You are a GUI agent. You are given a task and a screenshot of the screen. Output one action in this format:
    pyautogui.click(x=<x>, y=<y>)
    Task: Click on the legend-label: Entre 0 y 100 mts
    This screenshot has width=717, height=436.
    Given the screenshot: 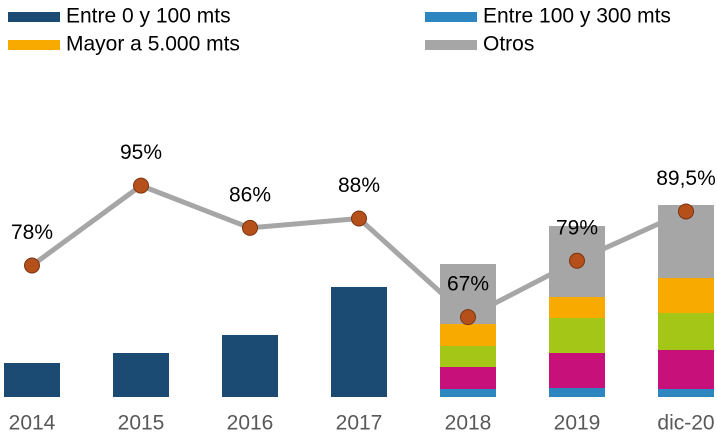 What is the action you would take?
    pyautogui.click(x=148, y=16)
    